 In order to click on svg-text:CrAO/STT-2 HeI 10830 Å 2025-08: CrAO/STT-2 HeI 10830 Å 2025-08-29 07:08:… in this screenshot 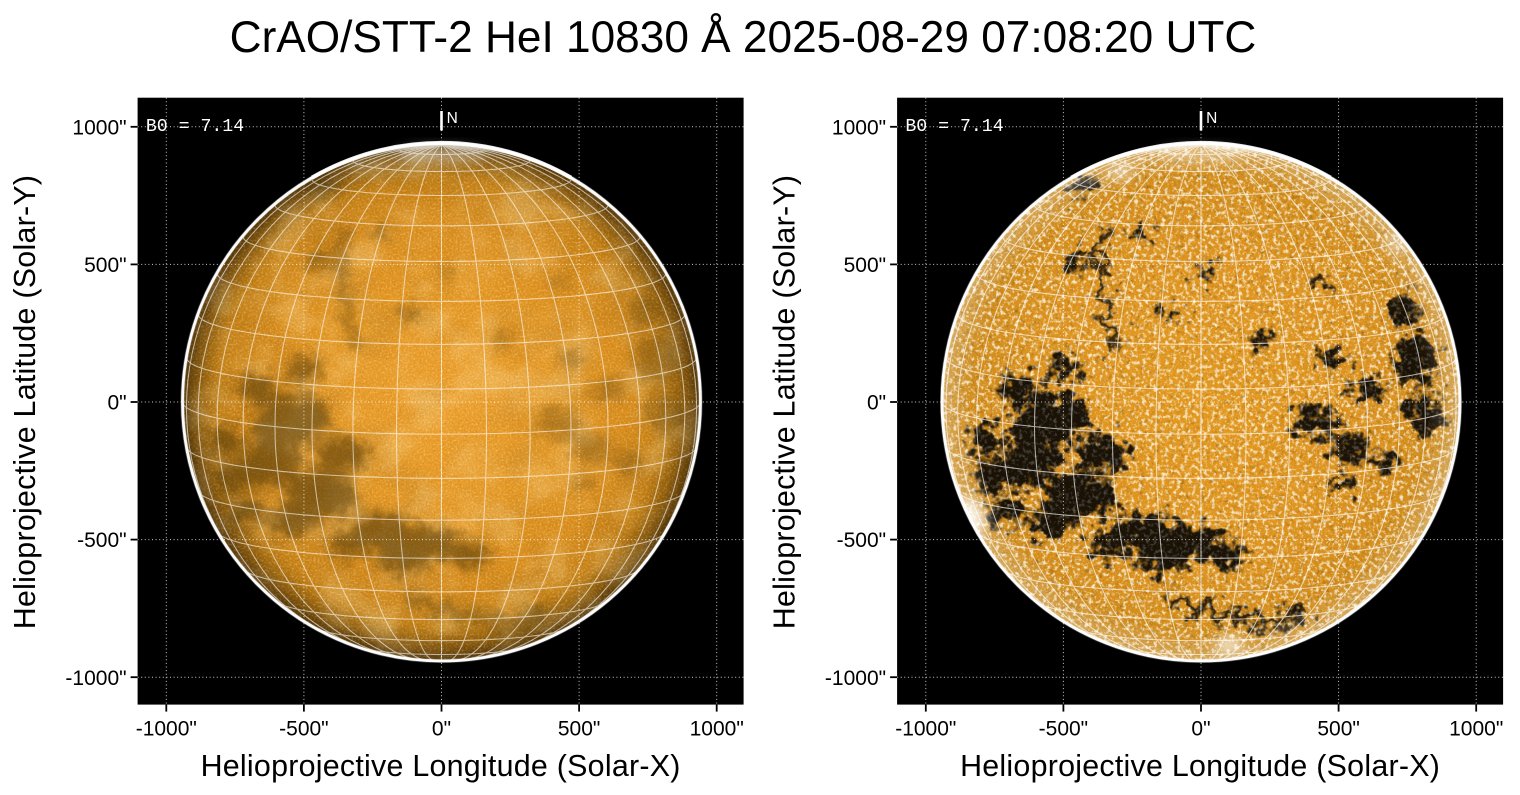, I will do `click(743, 37)`.